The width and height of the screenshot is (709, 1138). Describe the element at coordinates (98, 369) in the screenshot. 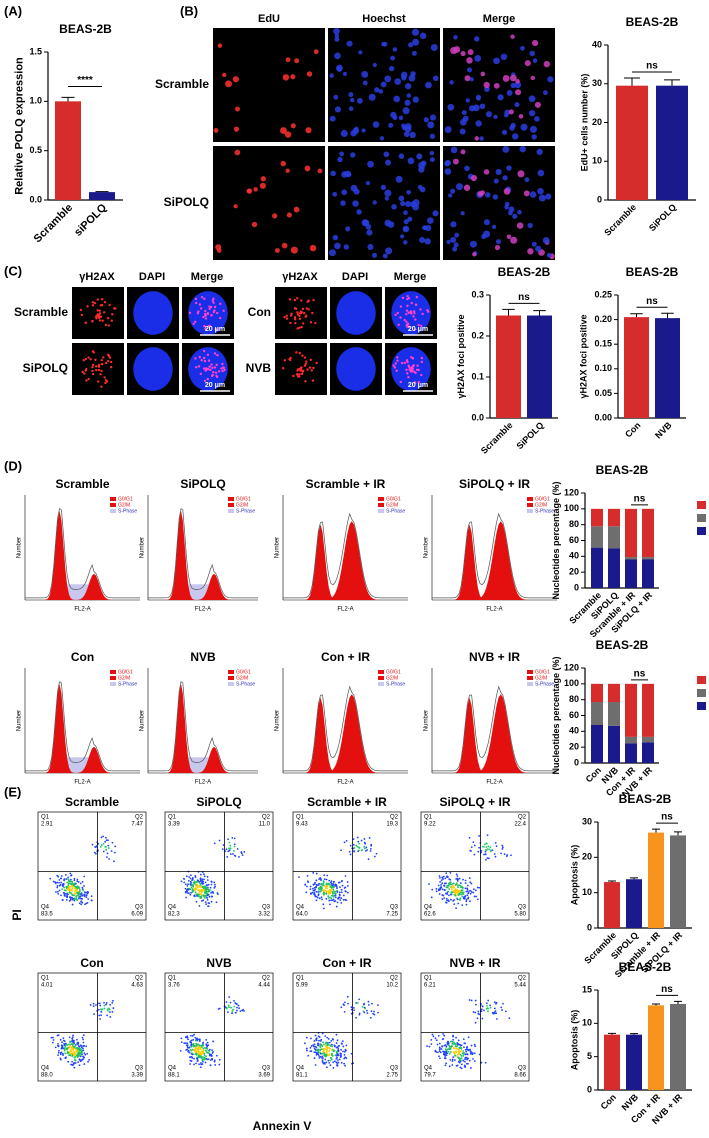

I see `micrograph` at that location.